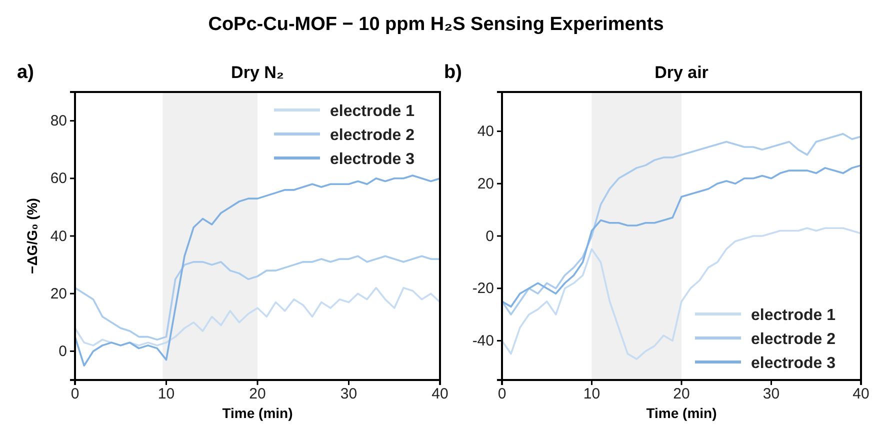  Describe the element at coordinates (32, 236) in the screenshot. I see `y-axis-title: −ΔG/G₀ (%)` at that location.